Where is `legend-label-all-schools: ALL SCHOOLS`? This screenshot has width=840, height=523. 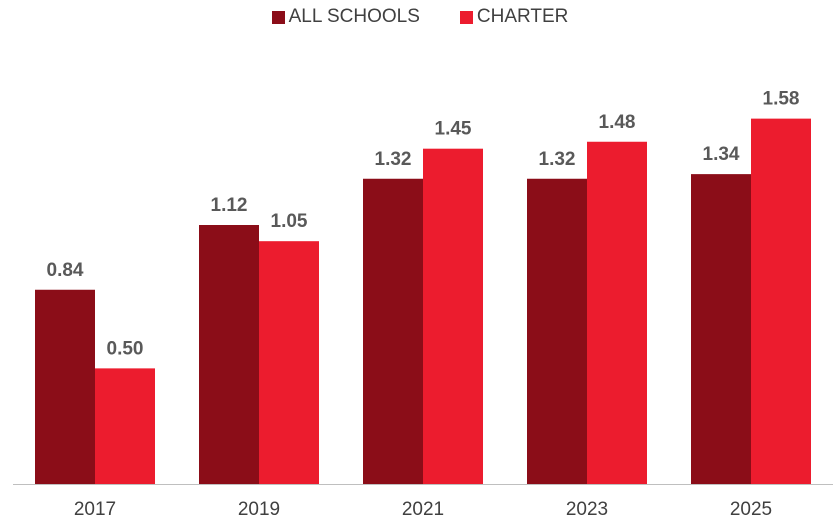 legend-label-all-schools: ALL SCHOOLS is located at coordinates (354, 16).